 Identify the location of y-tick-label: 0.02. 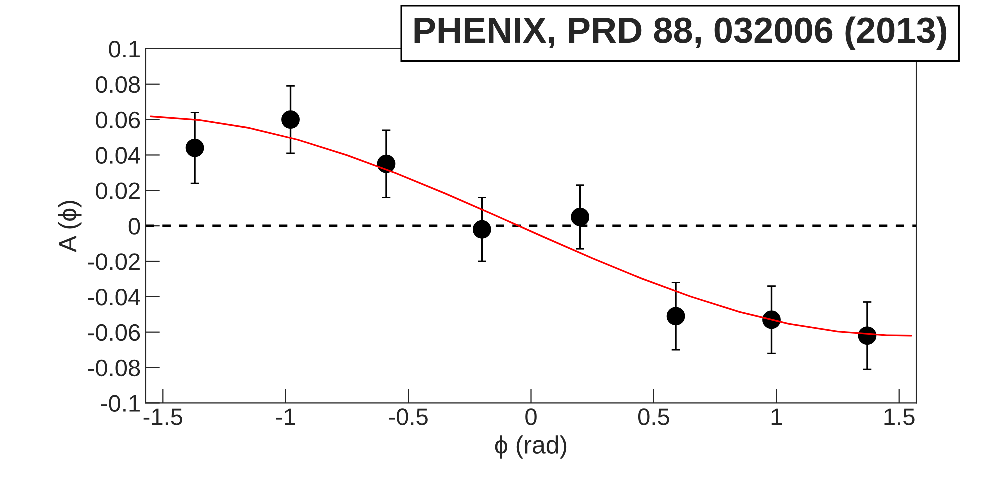
(118, 191).